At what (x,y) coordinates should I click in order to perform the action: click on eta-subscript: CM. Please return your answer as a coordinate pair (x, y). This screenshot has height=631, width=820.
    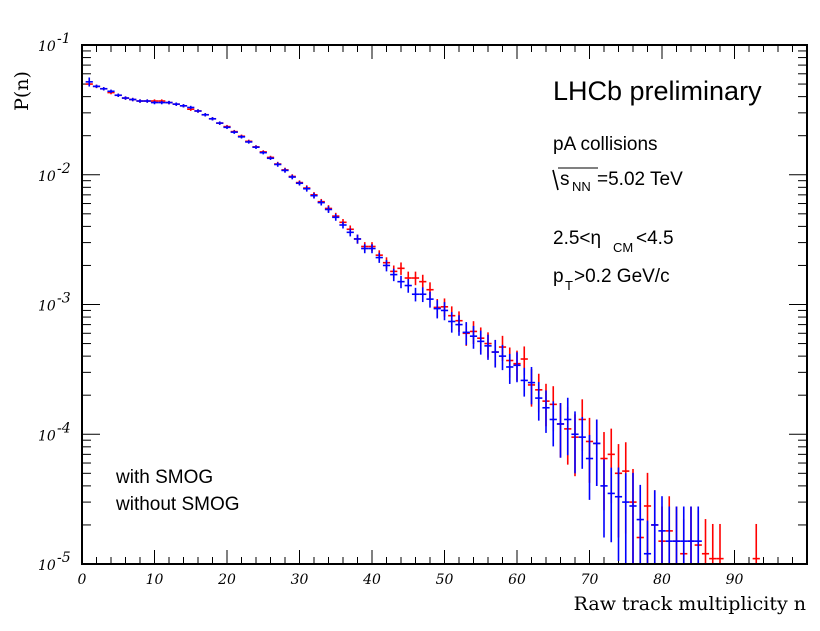
    Looking at the image, I should click on (623, 247).